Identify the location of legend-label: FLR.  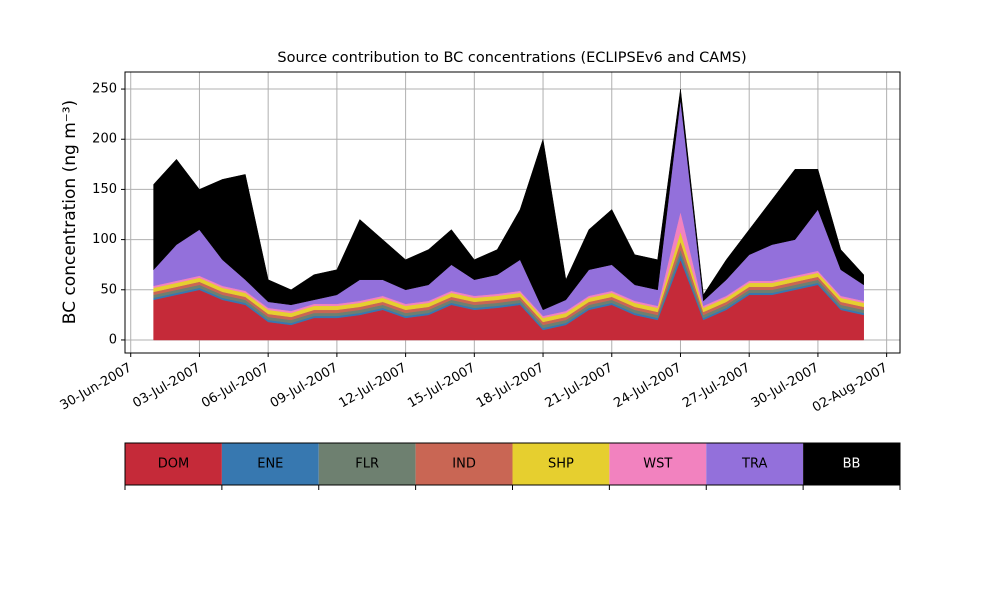
(367, 464).